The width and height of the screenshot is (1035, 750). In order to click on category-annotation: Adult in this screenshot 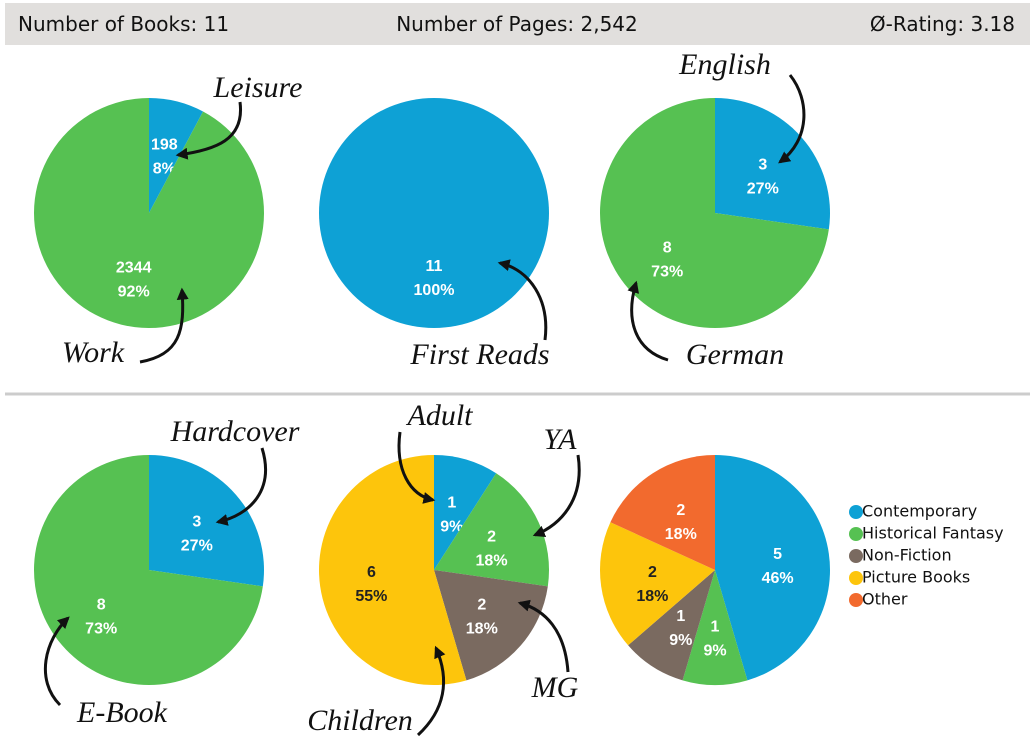, I will do `click(440, 415)`.